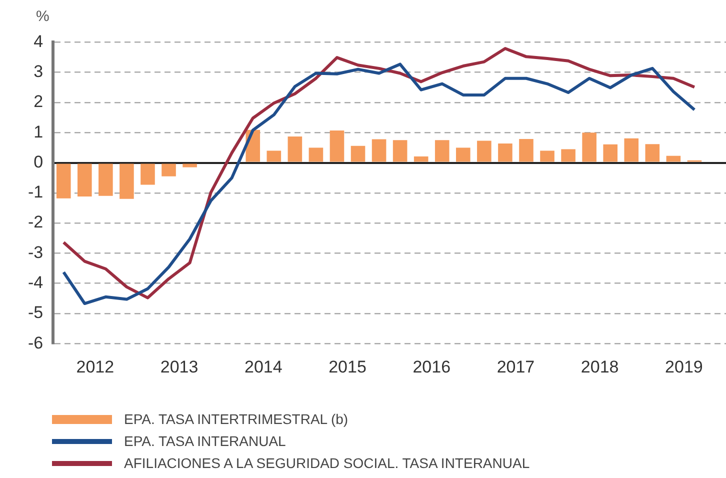  I want to click on y-tick-label: -4, so click(36, 282).